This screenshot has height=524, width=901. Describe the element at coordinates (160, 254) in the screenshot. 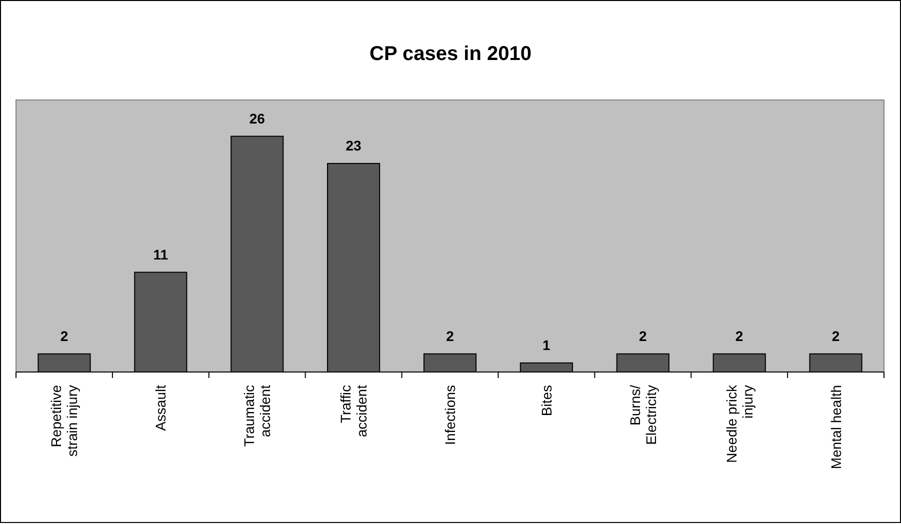

I see `data-label: 11` at that location.